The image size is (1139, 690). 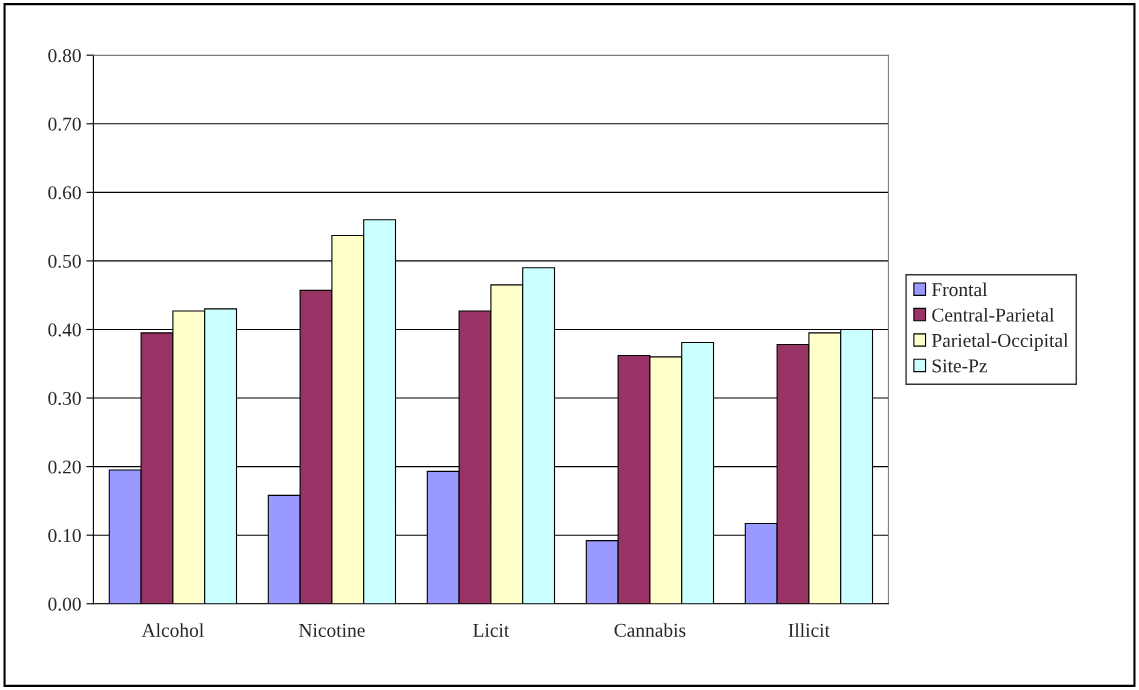 I want to click on legend-label: Parietal-Occipital, so click(x=1000, y=342).